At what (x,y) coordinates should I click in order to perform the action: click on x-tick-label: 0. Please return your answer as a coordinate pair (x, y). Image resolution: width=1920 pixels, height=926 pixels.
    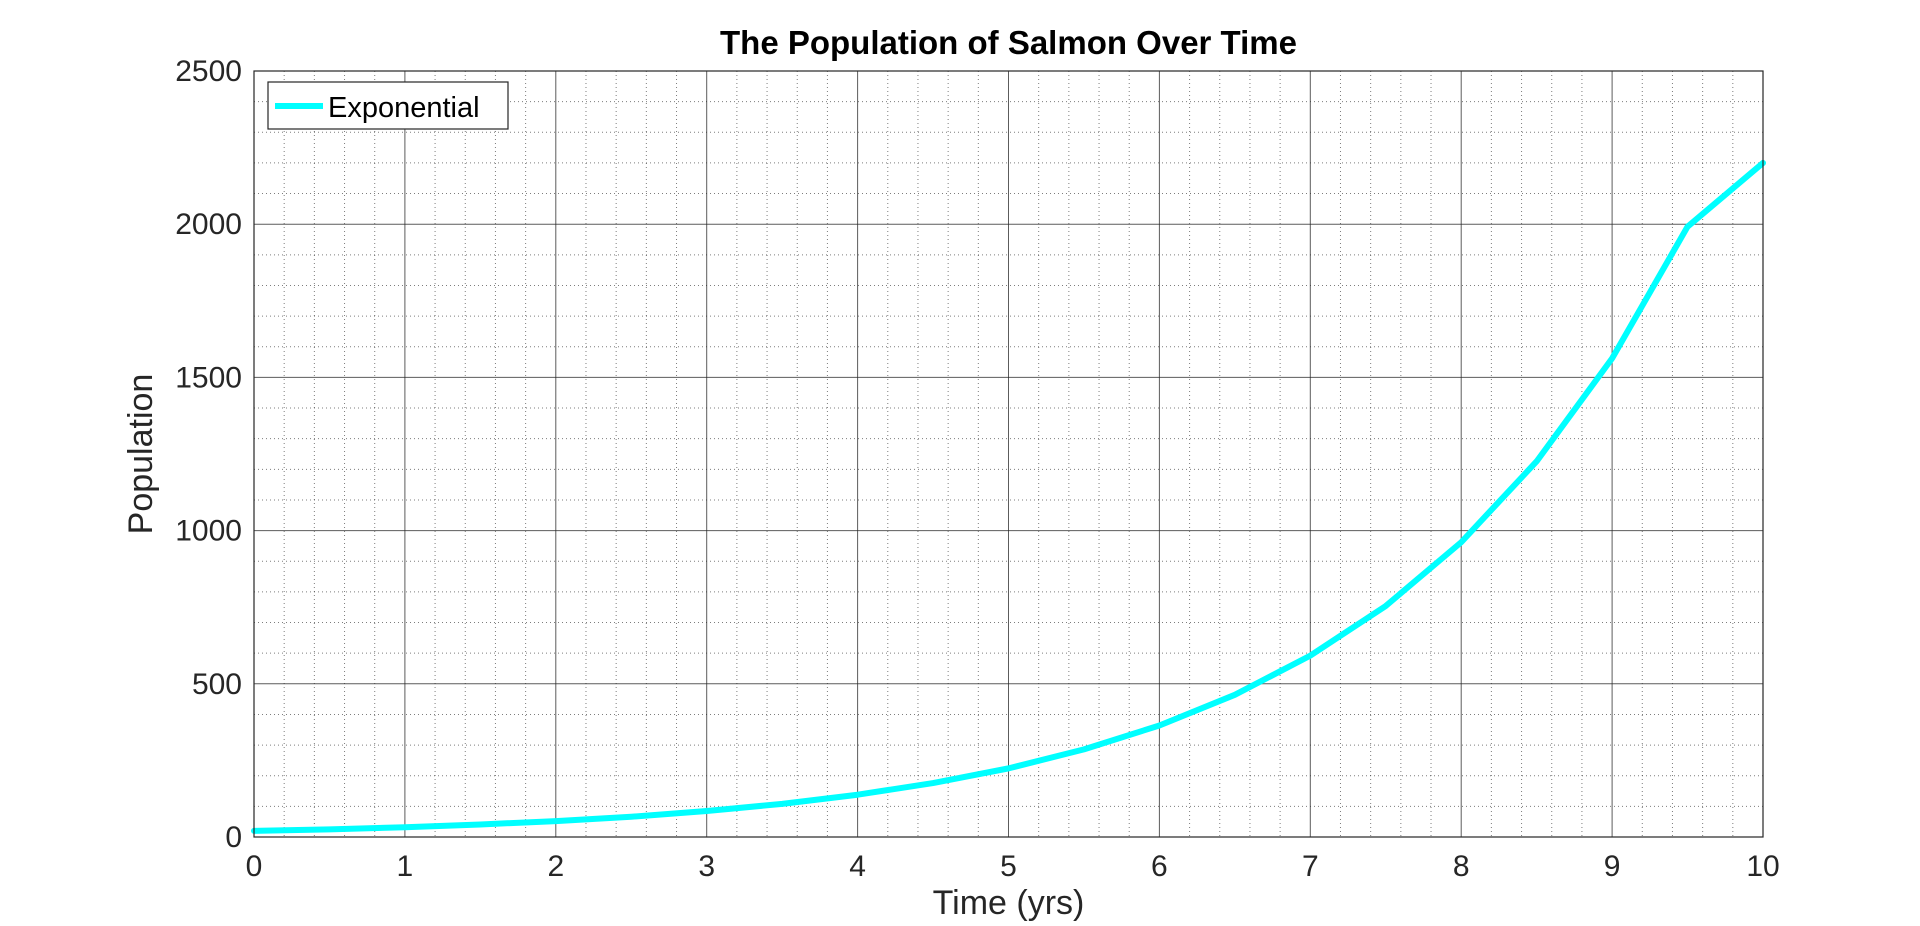
    Looking at the image, I should click on (254, 866).